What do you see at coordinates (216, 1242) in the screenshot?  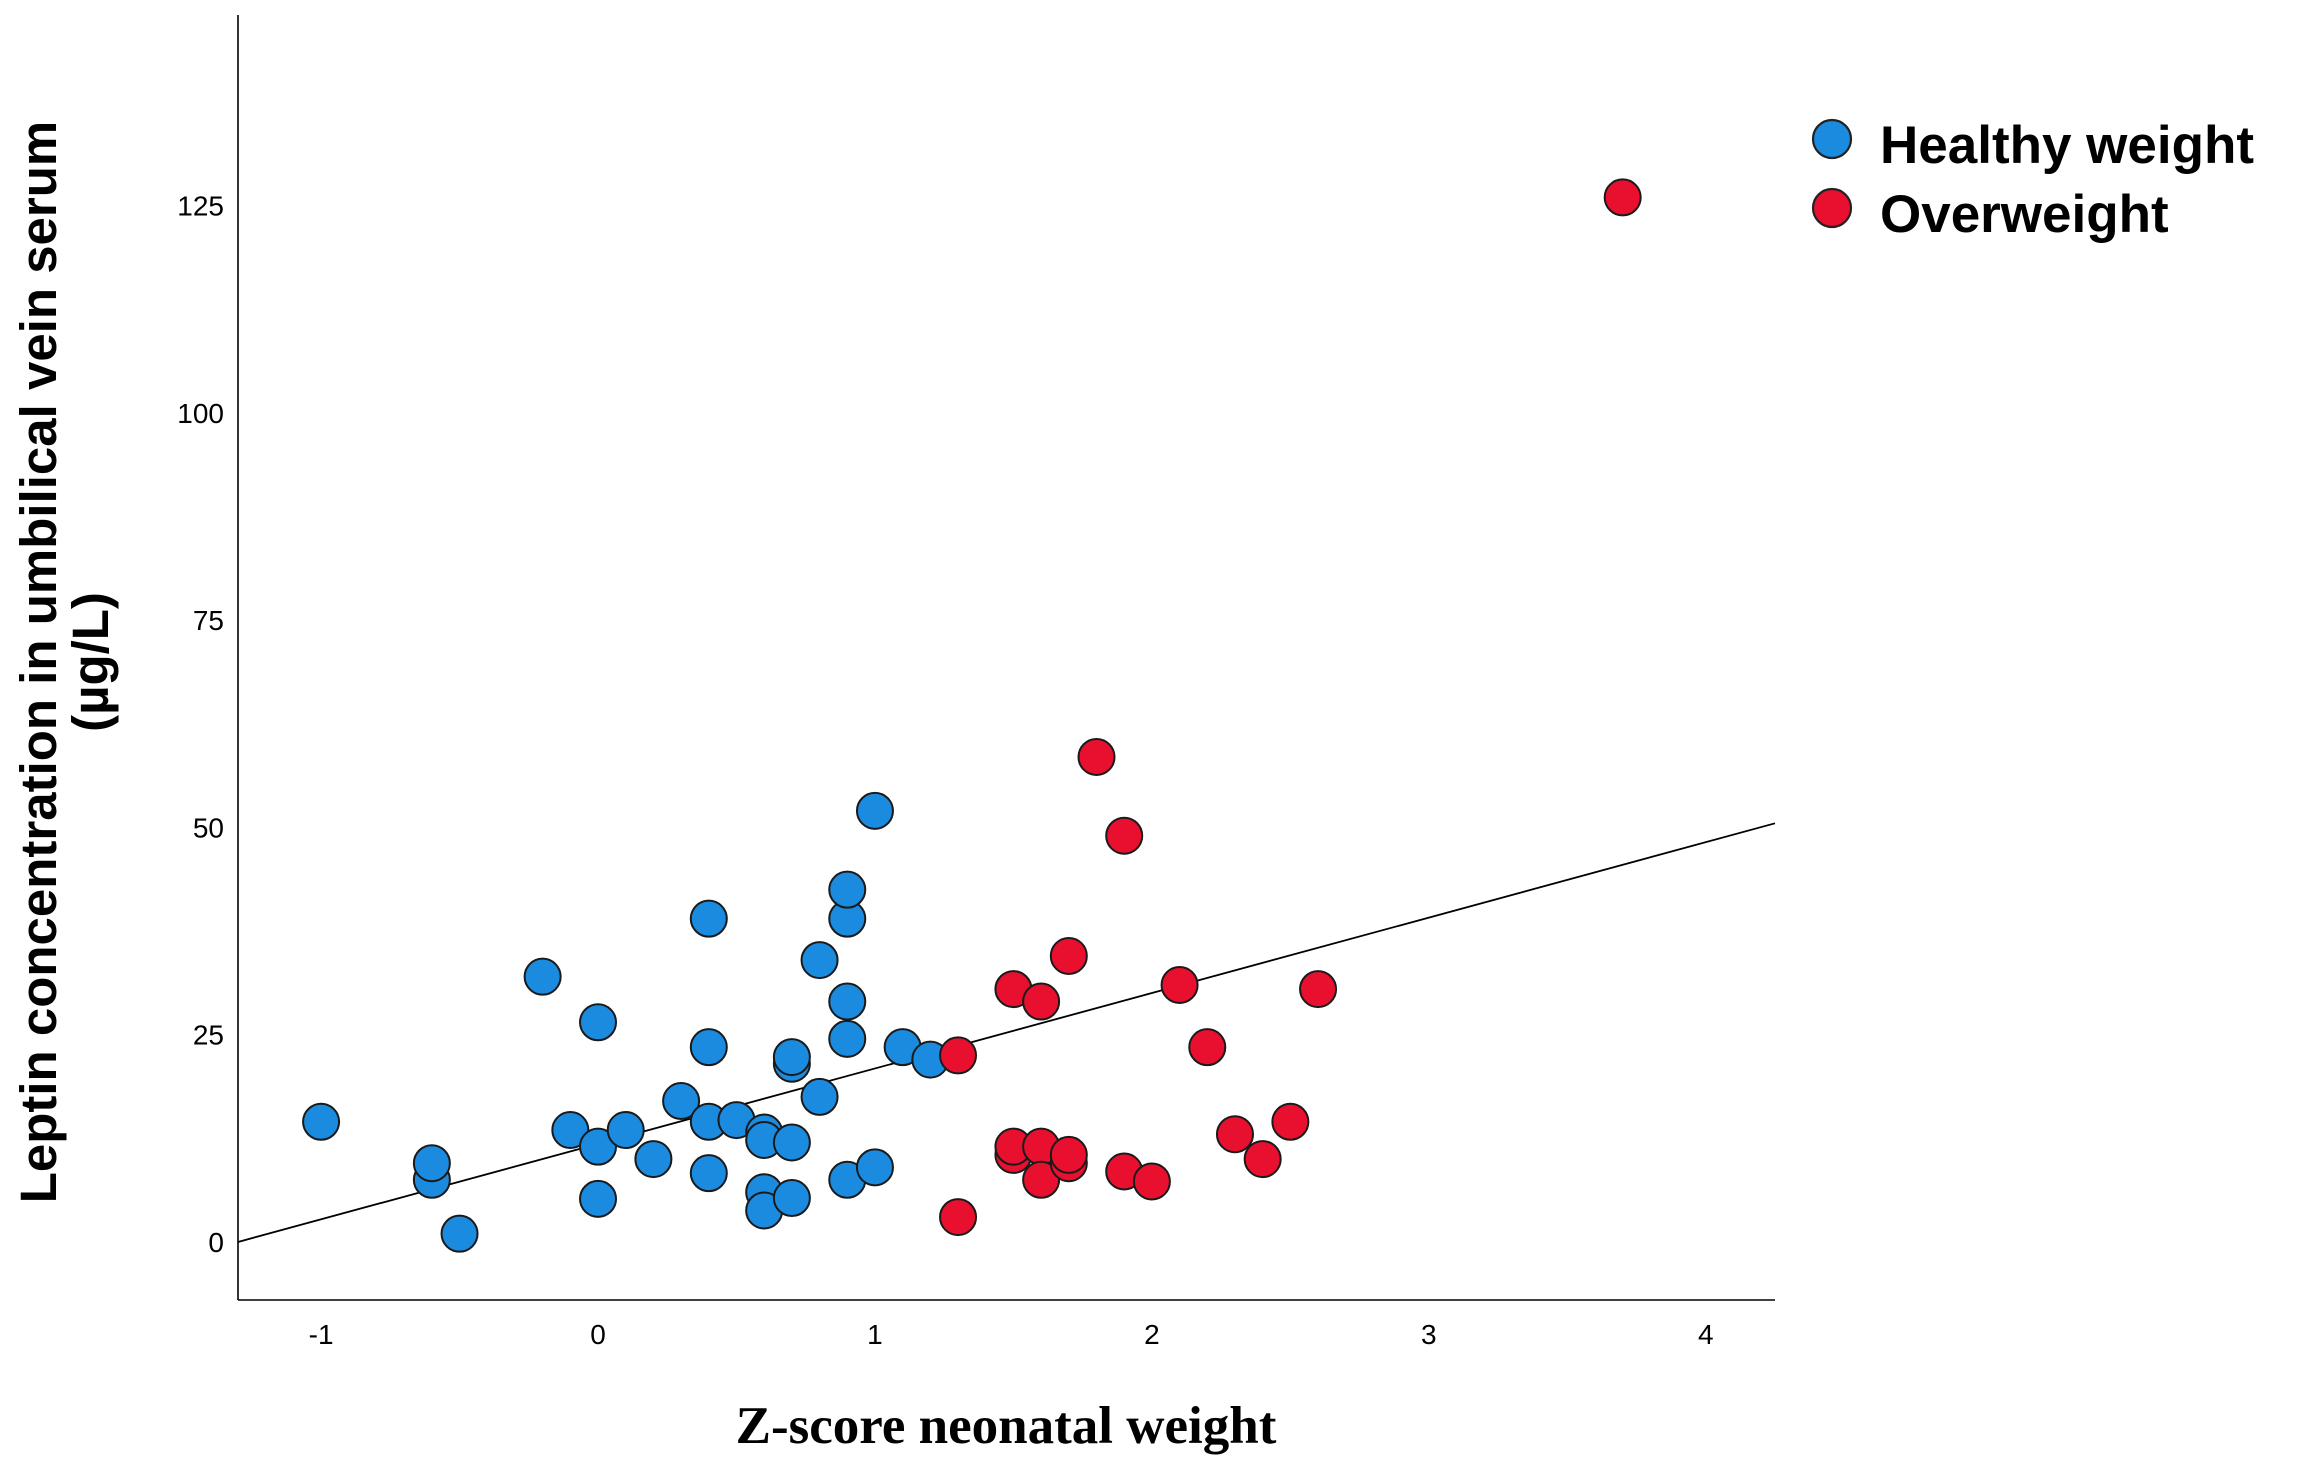 I see `y-tick-label: 0` at bounding box center [216, 1242].